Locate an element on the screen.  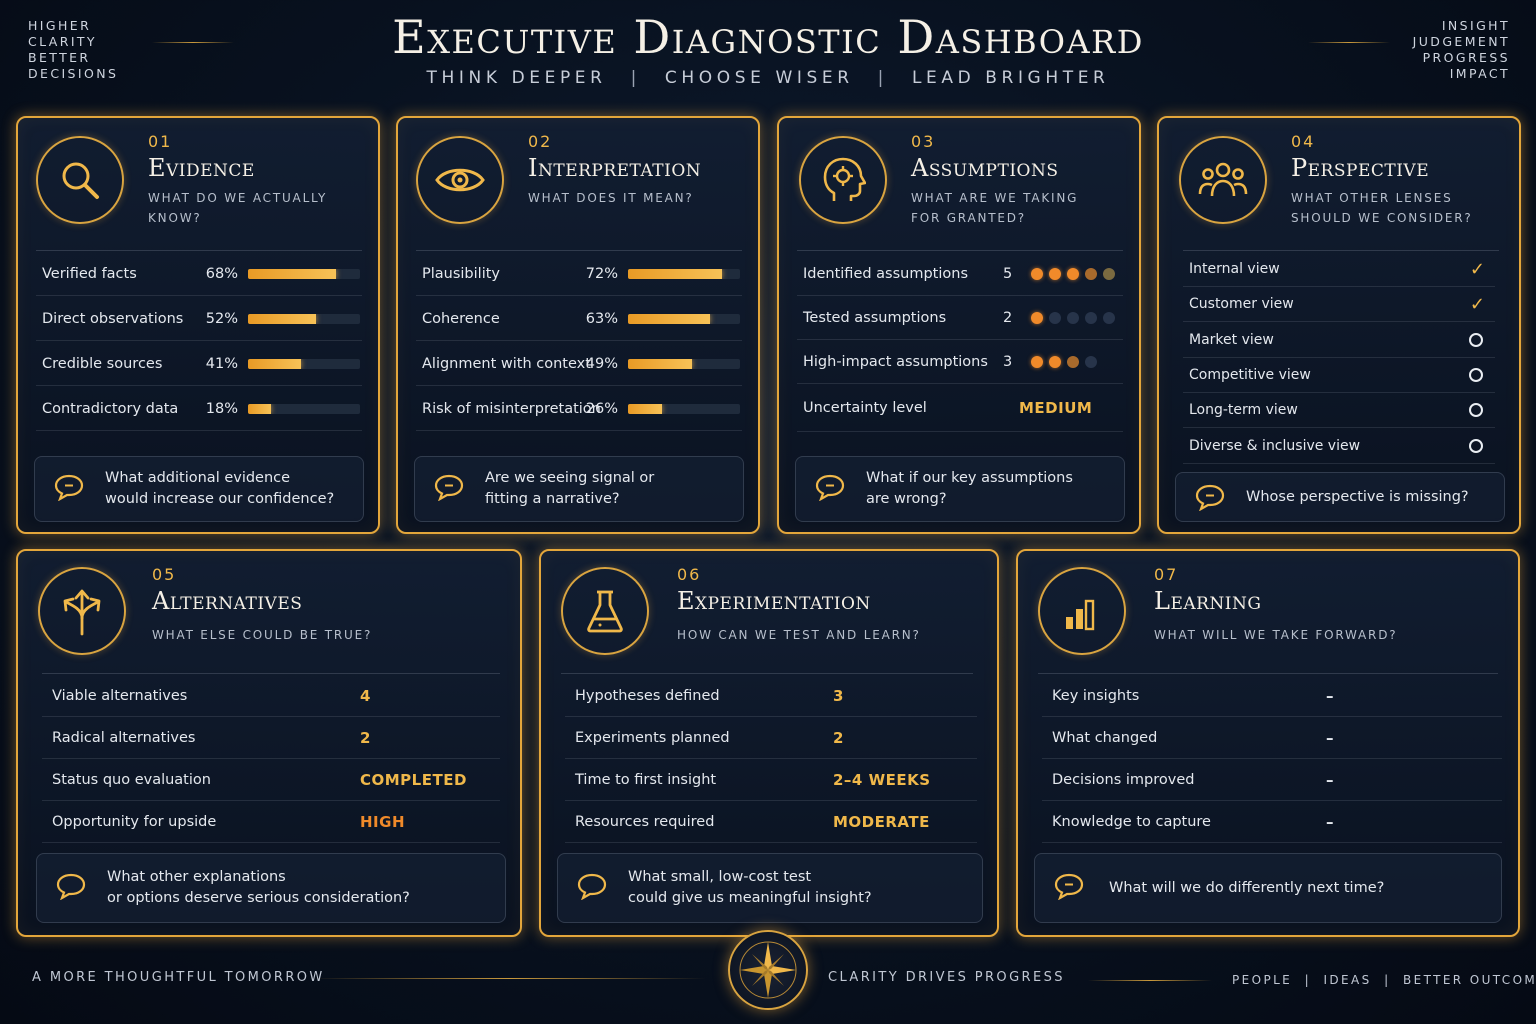
header-left-line is located at coordinates (193, 42).